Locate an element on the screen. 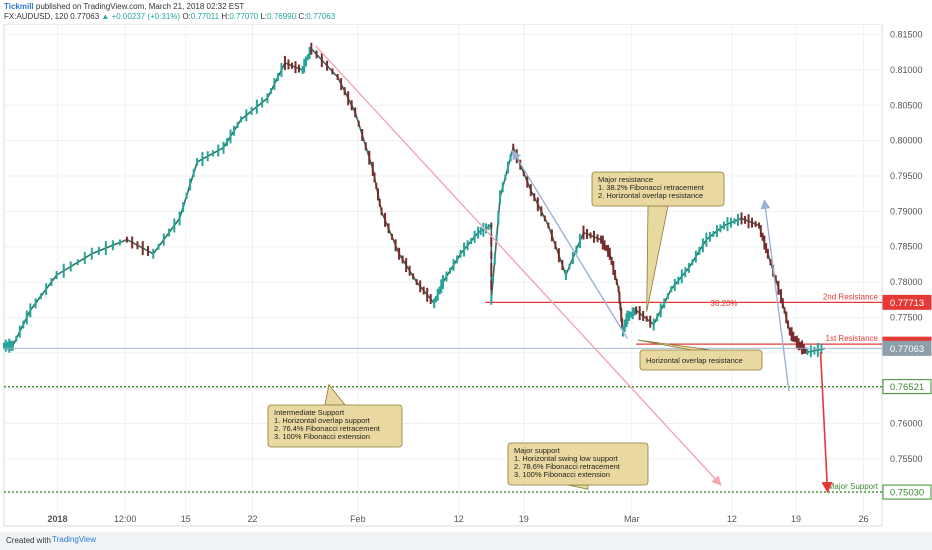 This screenshot has width=932, height=550. price-axis-label: 0.77063 is located at coordinates (907, 349).